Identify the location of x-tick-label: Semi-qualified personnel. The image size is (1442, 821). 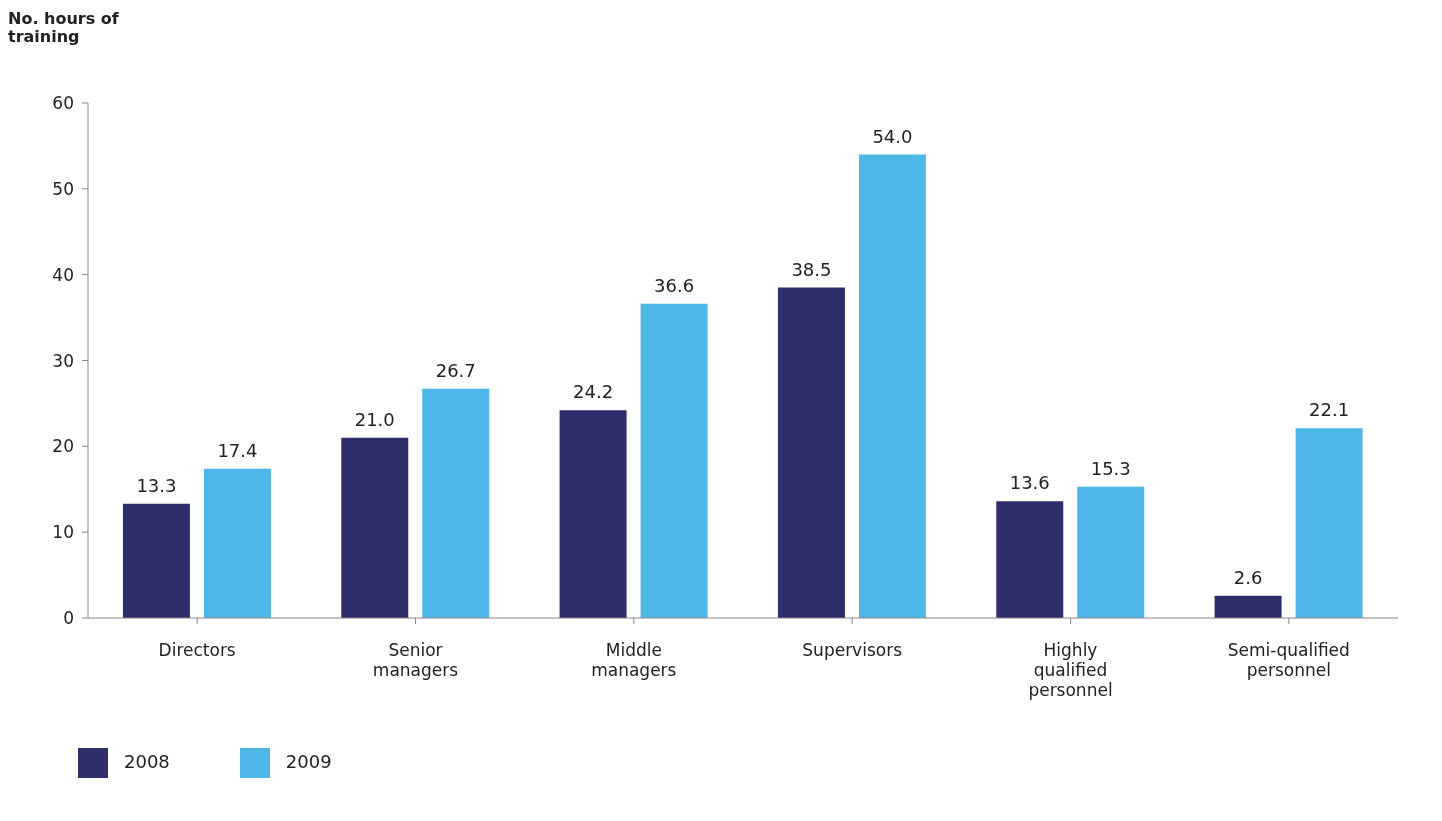
(1288, 660).